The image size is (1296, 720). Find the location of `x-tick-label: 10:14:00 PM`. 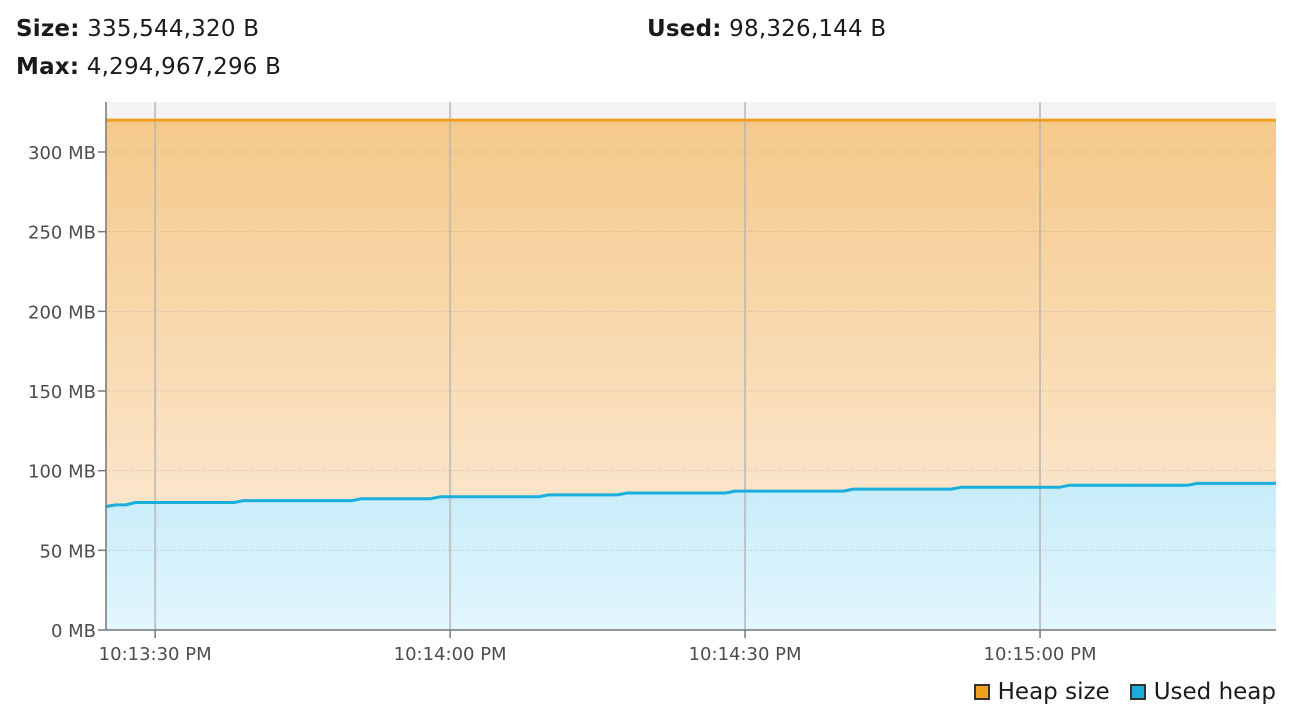

x-tick-label: 10:14:00 PM is located at coordinates (450, 654).